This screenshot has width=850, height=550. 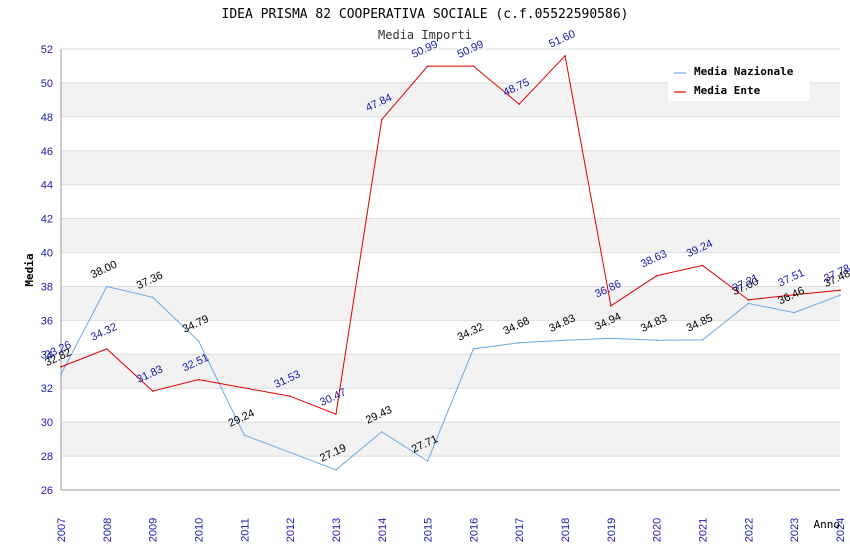 What do you see at coordinates (47, 423) in the screenshot?
I see `y-tick-label: 30` at bounding box center [47, 423].